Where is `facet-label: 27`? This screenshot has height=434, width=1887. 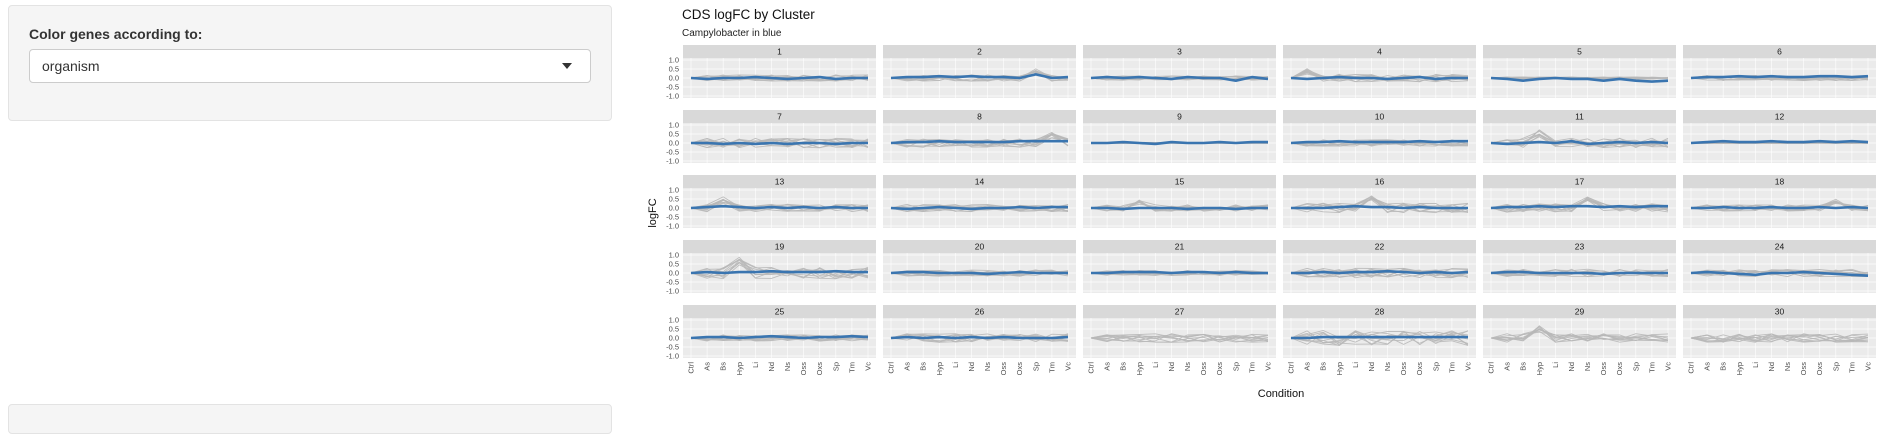 facet-label: 27 is located at coordinates (1180, 312).